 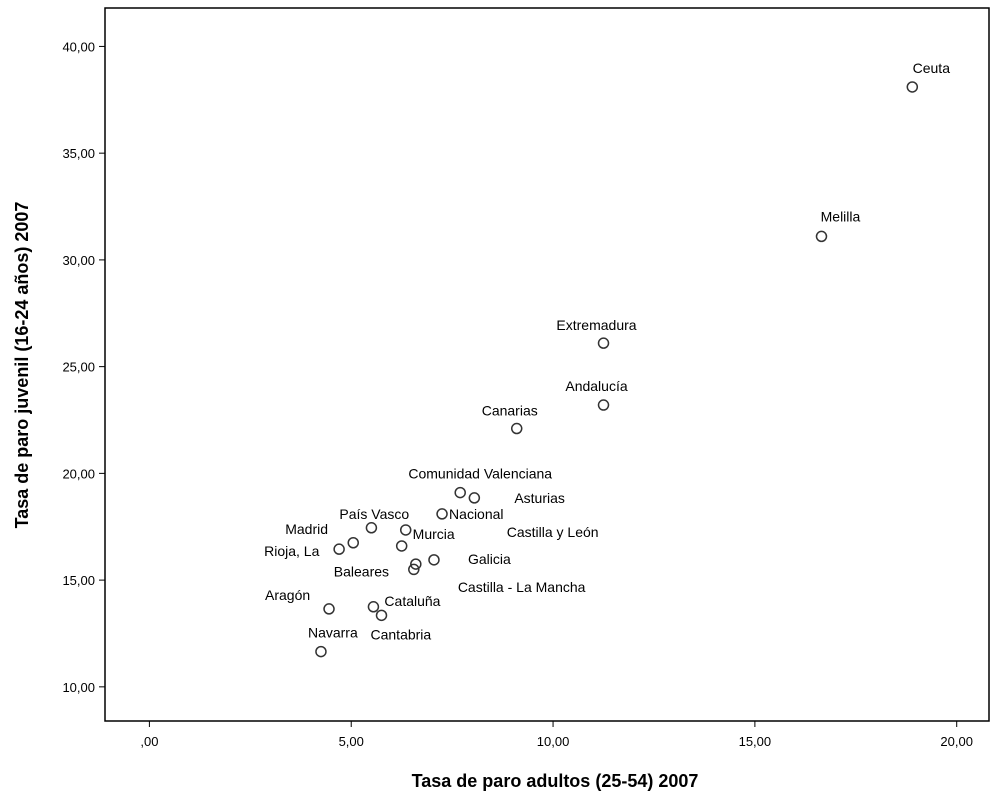 I want to click on point-label: Melilla, so click(x=841, y=216).